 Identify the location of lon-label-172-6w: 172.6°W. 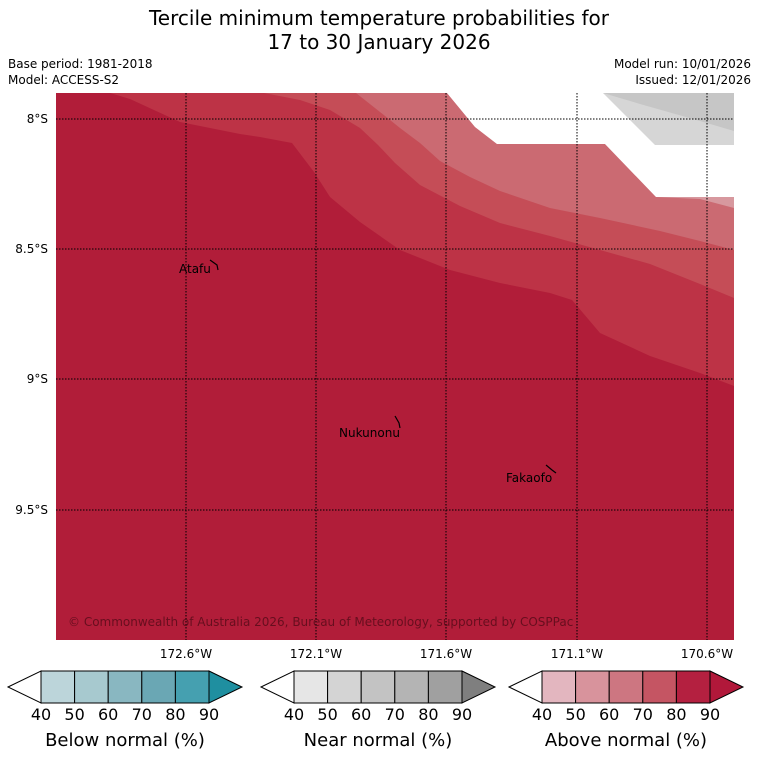
(186, 654).